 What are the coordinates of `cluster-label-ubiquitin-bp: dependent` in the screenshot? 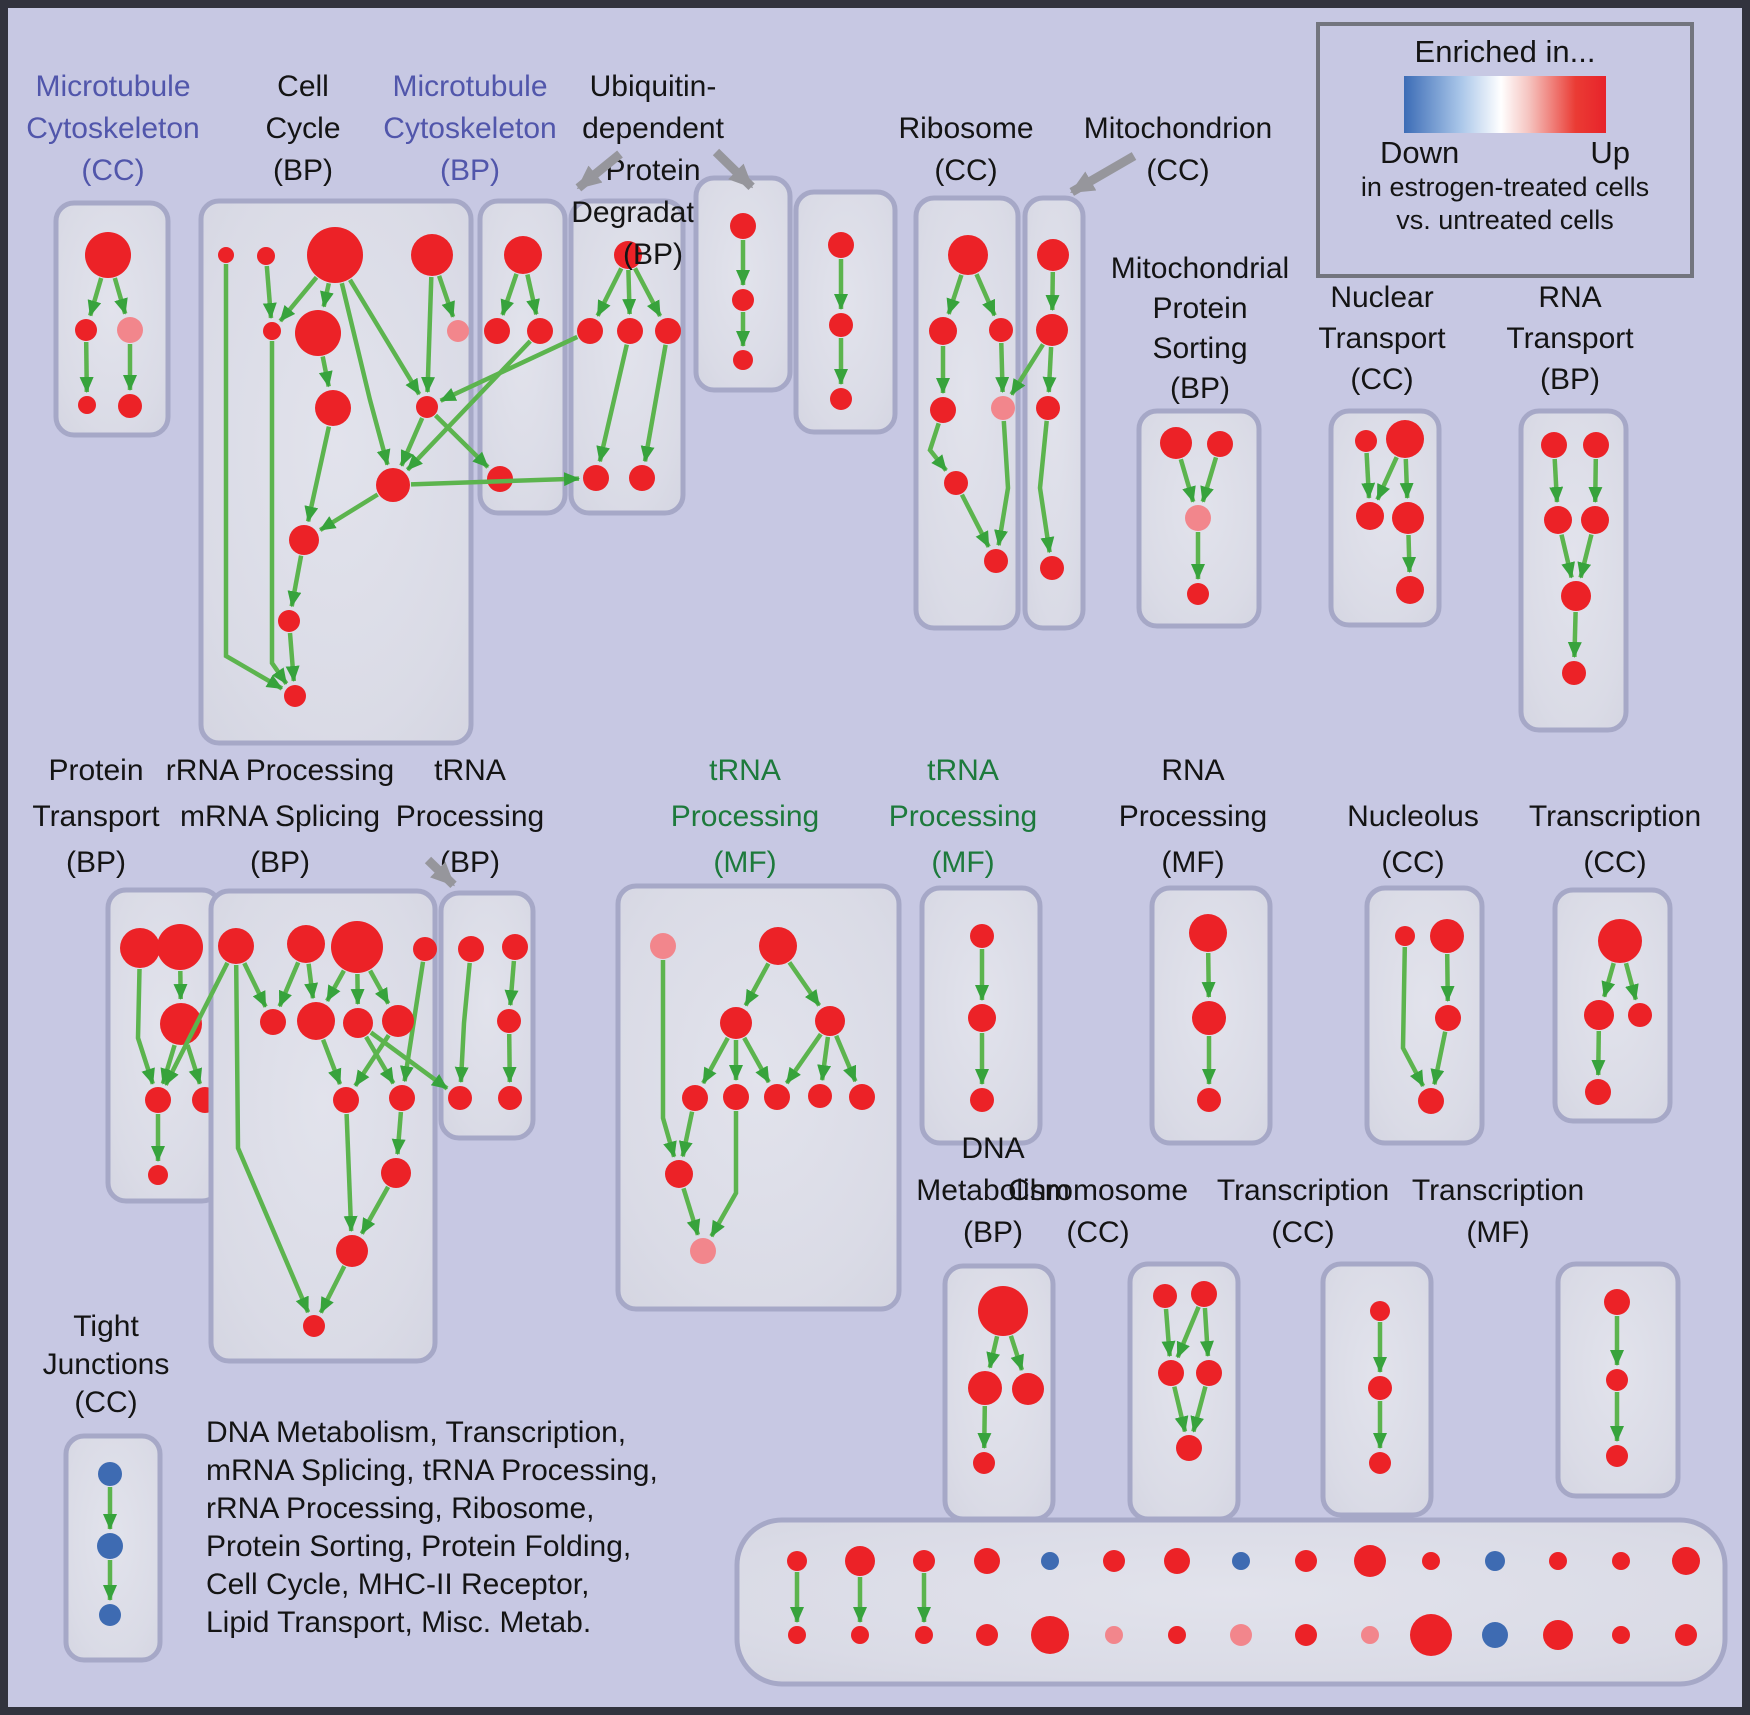 It's located at (653, 128).